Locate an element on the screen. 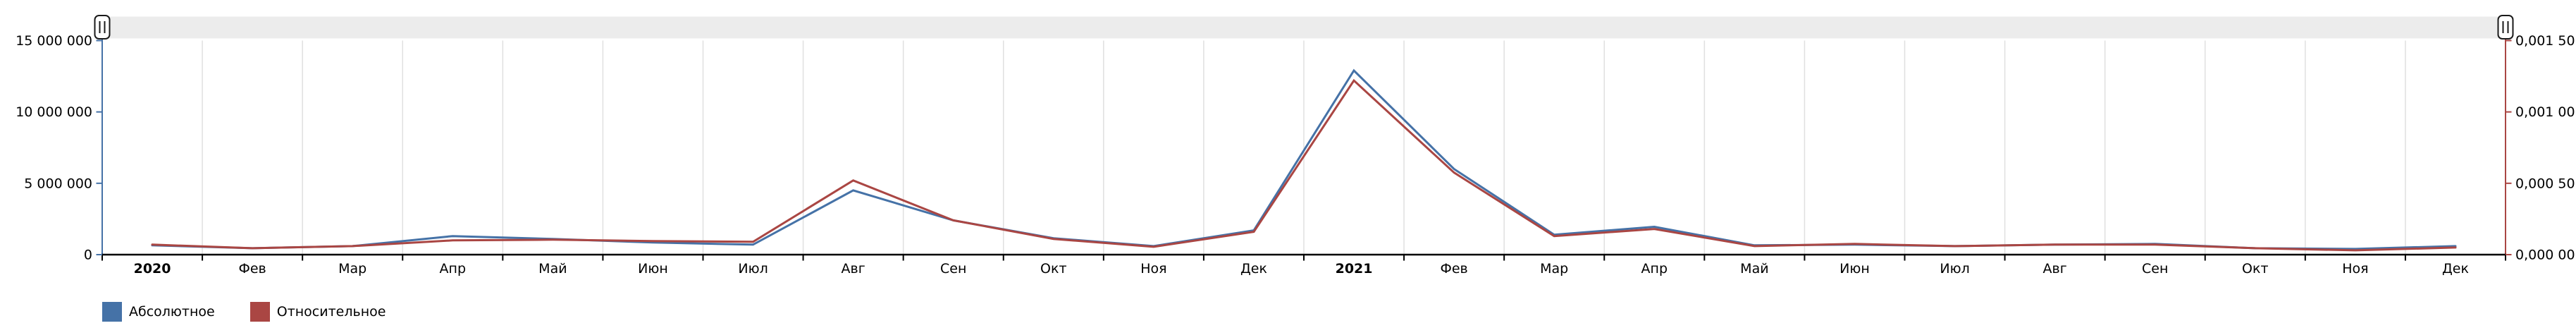 This screenshot has height=328, width=2576. scrollbar-left-grip is located at coordinates (102, 27).